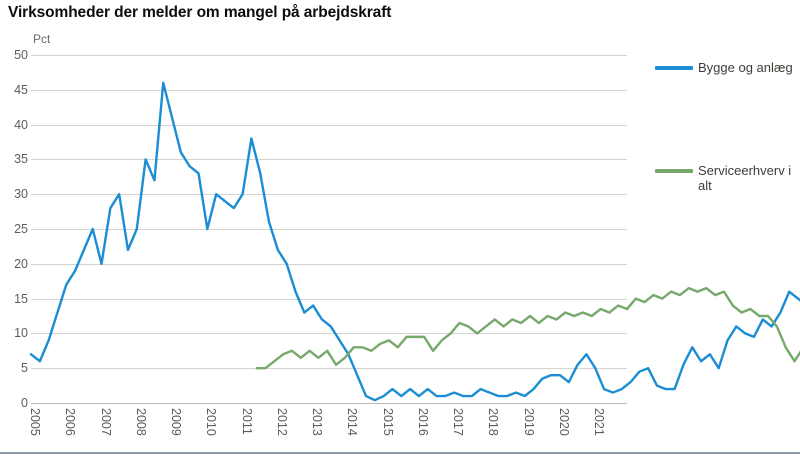 This screenshot has height=458, width=800. What do you see at coordinates (329, 403) in the screenshot?
I see `axis-baseline` at bounding box center [329, 403].